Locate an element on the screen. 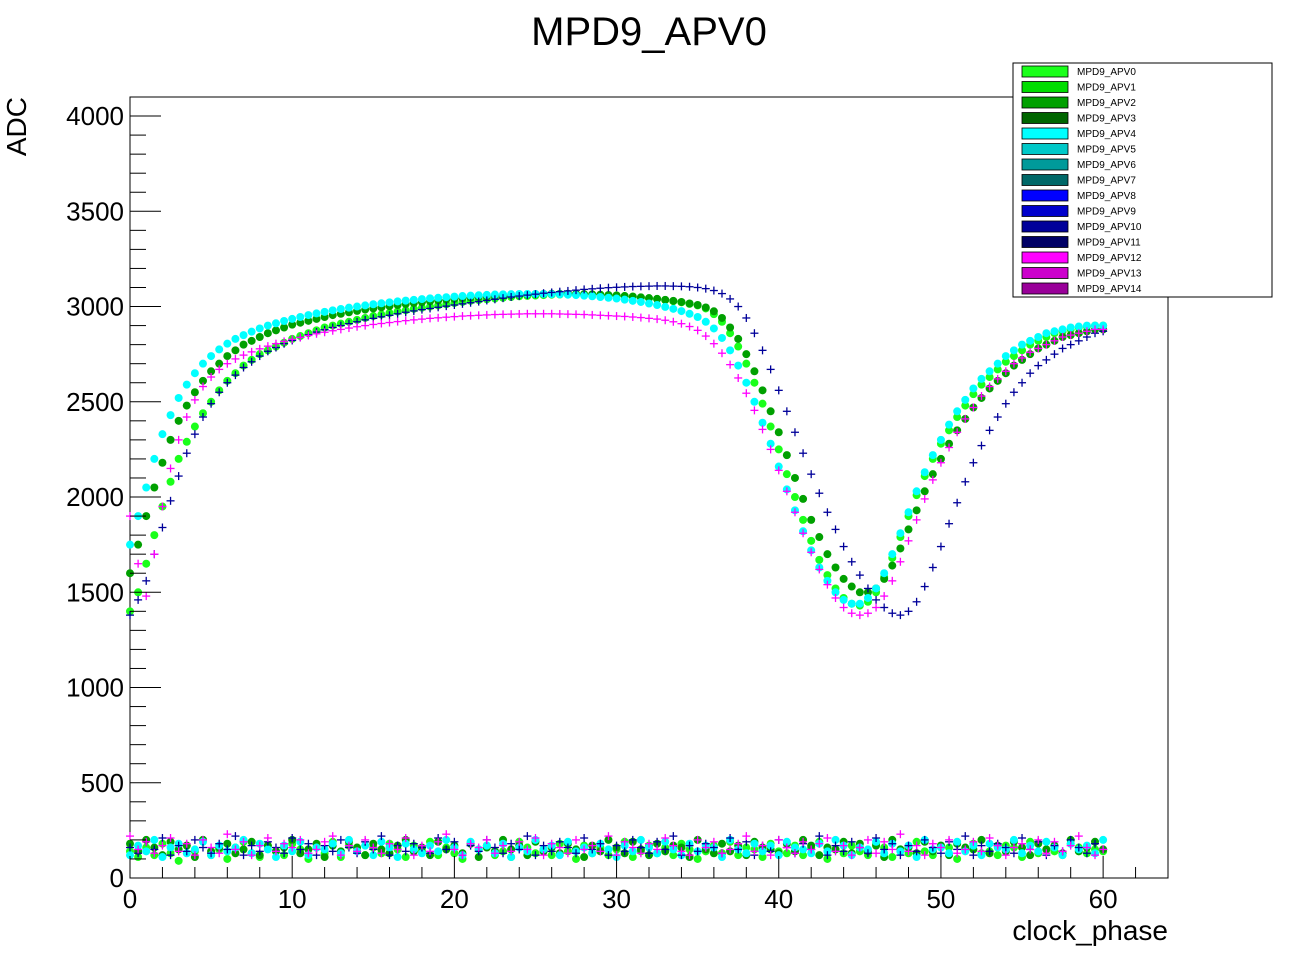 Image resolution: width=1298 pixels, height=974 pixels. legend-label: MPD9_APV3 is located at coordinates (1106, 119).